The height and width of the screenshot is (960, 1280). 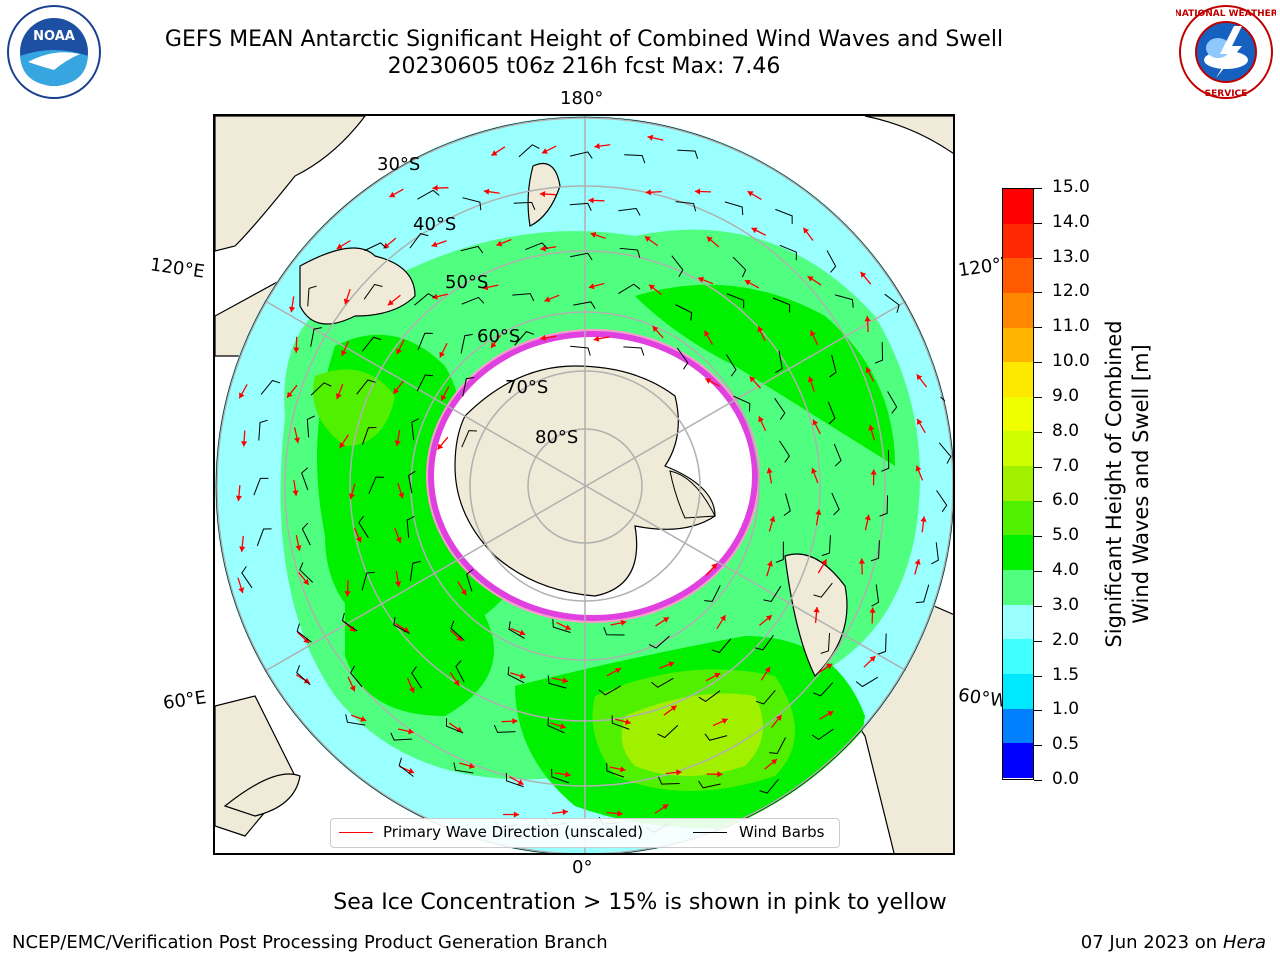 What do you see at coordinates (1071, 291) in the screenshot?
I see `colorbar-tick-label: 12.0` at bounding box center [1071, 291].